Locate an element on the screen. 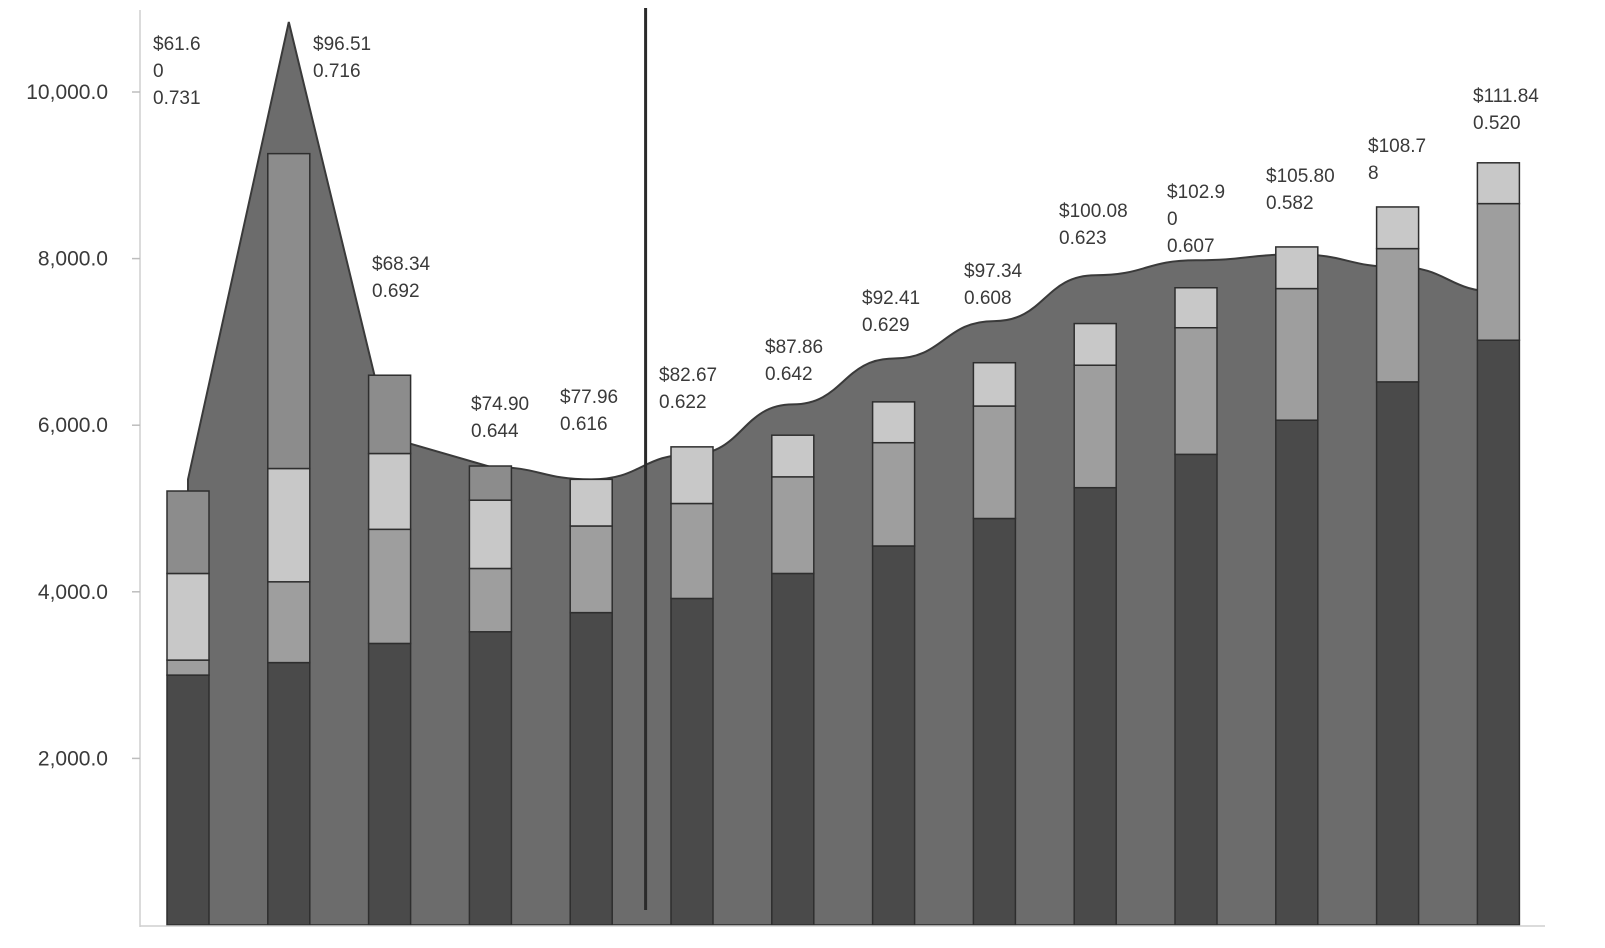  y-tick-label: 8,000.0 is located at coordinates (73, 259).